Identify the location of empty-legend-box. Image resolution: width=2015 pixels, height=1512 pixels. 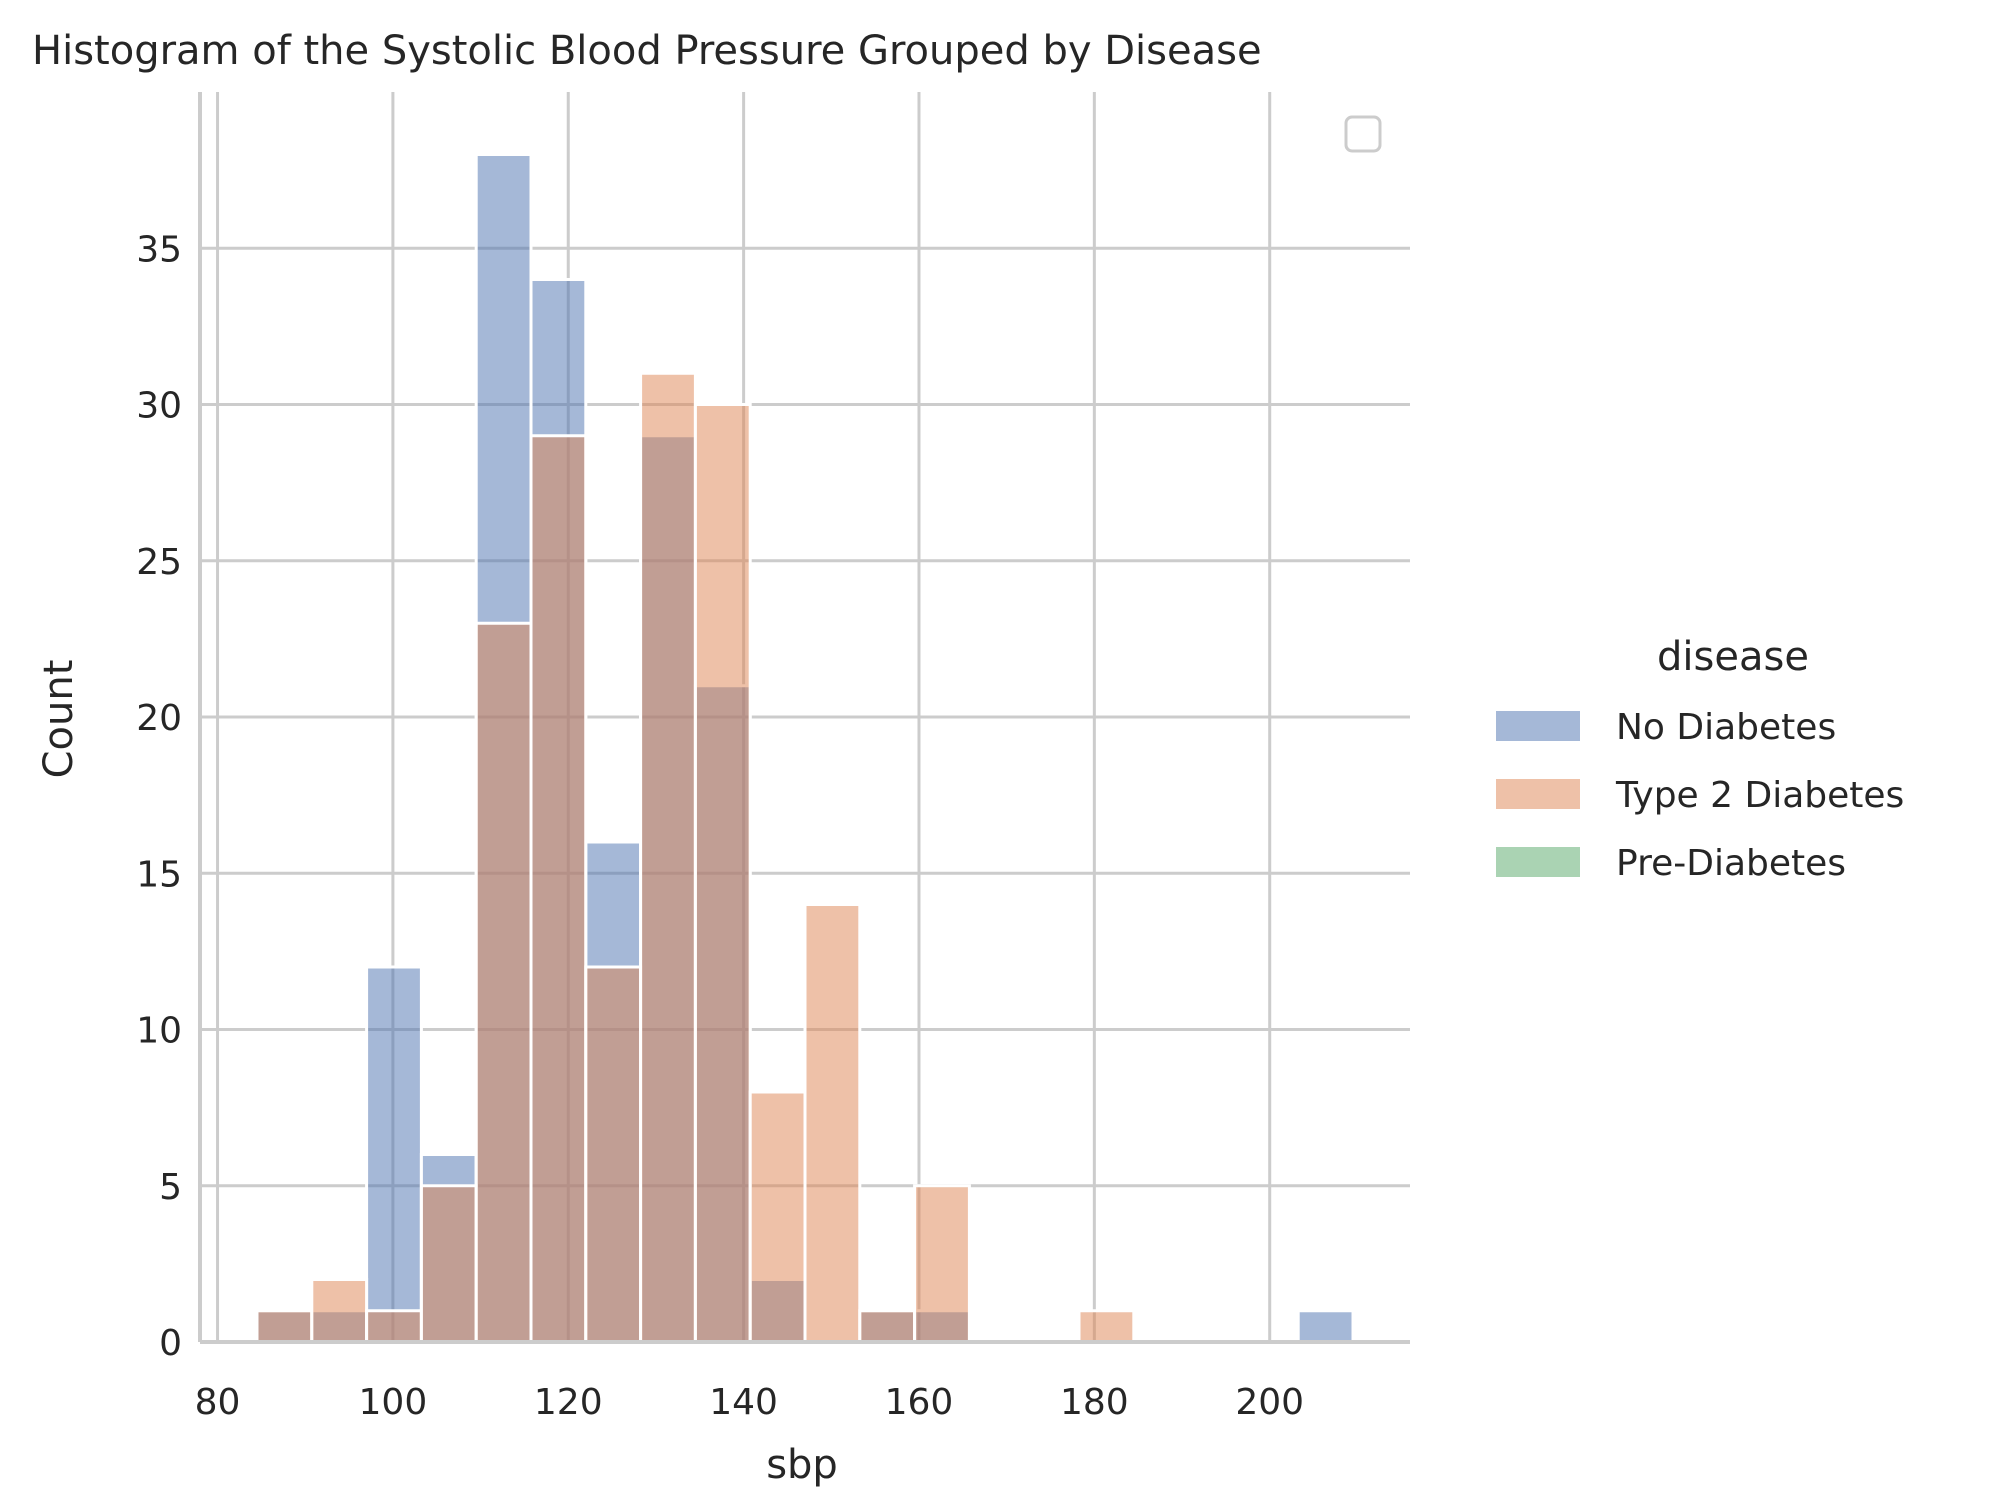
(1363, 134).